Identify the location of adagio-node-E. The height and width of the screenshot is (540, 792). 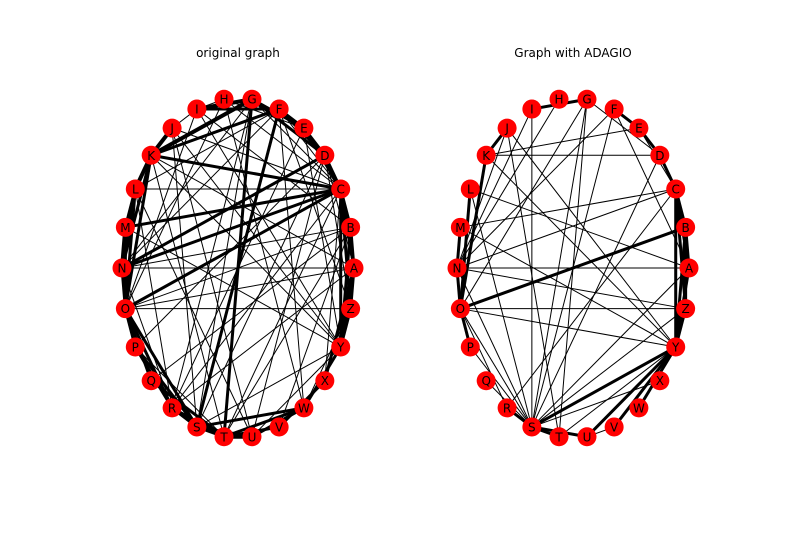
(639, 128).